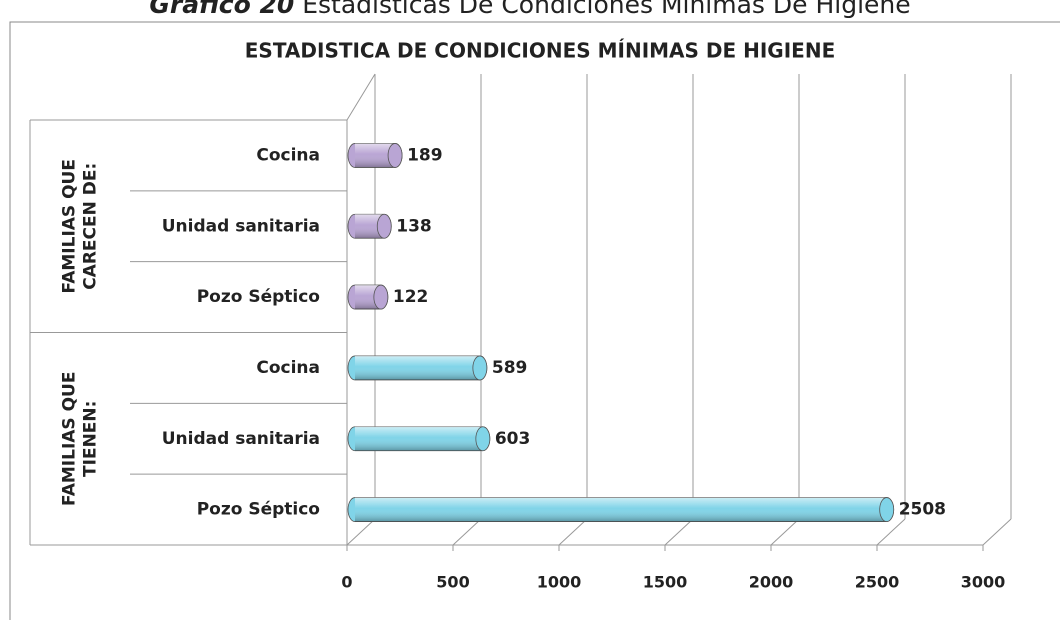 This screenshot has width=1060, height=620. Describe the element at coordinates (425, 155) in the screenshot. I see `value-label: 189` at that location.